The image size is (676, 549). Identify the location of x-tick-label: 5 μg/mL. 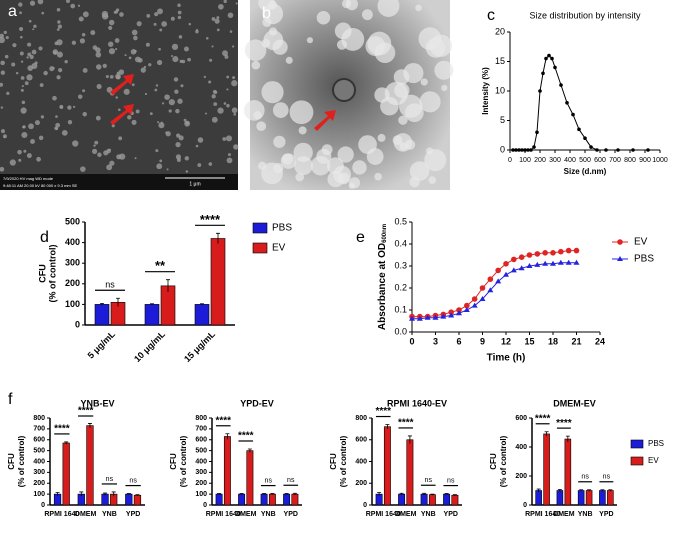
(102, 345).